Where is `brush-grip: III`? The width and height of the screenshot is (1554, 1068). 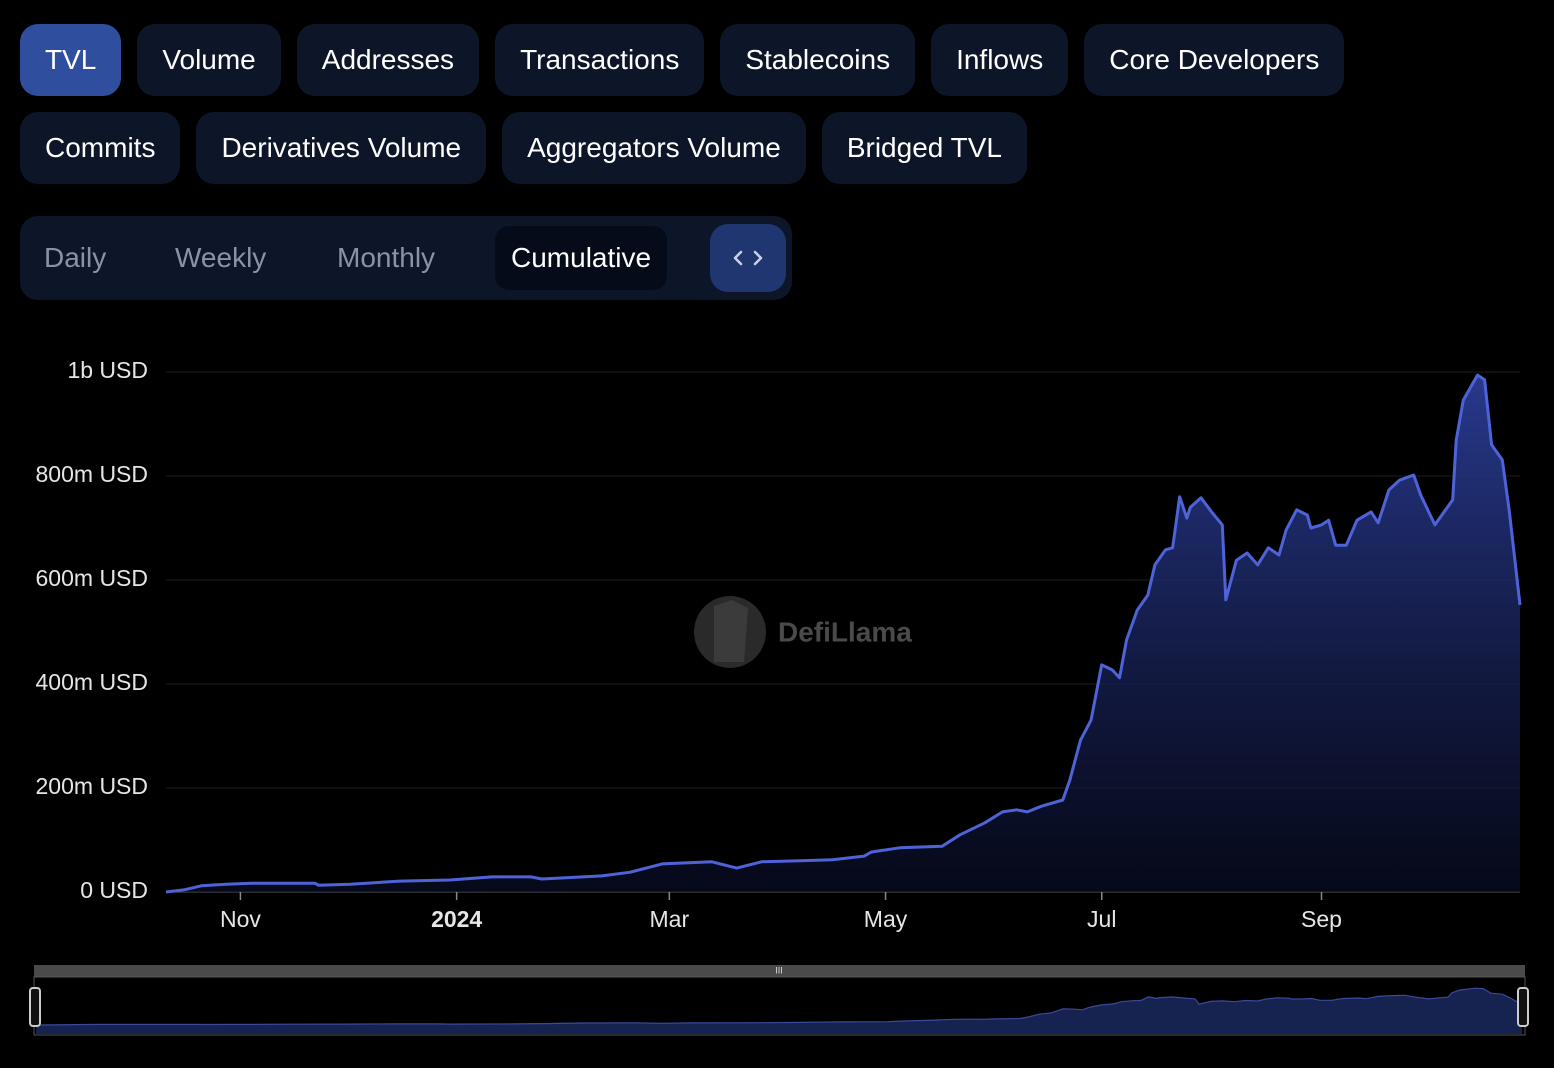
brush-grip: III is located at coordinates (779, 970).